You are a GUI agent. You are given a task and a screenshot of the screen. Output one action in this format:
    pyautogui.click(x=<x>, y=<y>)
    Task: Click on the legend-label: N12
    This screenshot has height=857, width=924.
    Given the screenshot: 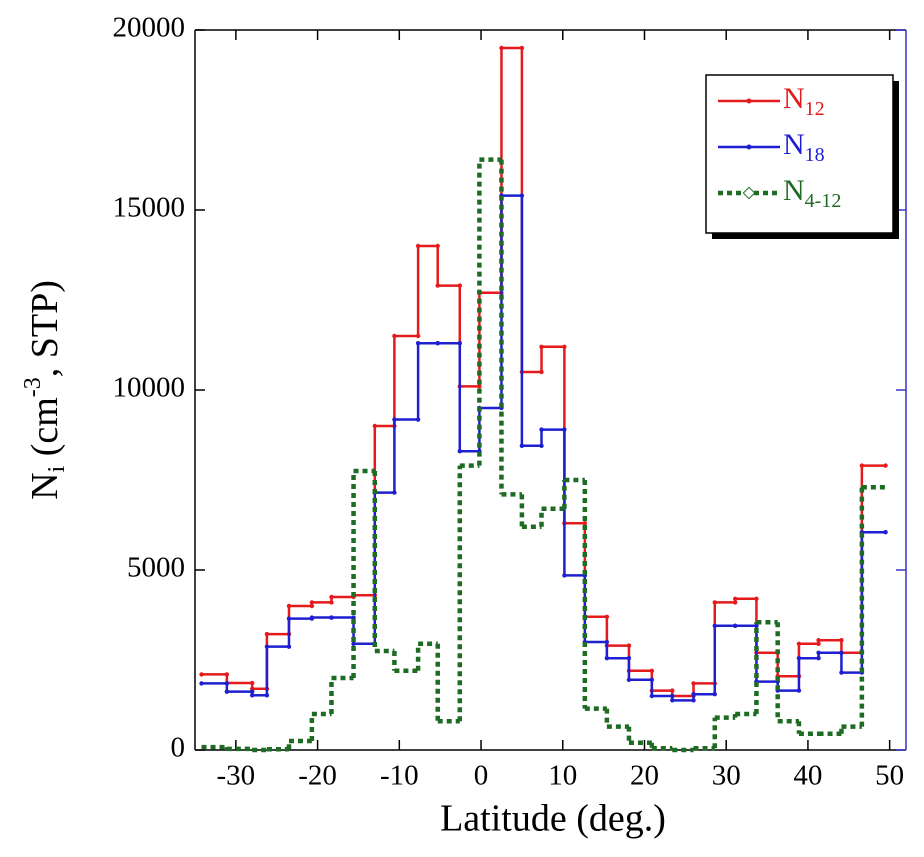 What is the action you would take?
    pyautogui.click(x=804, y=101)
    